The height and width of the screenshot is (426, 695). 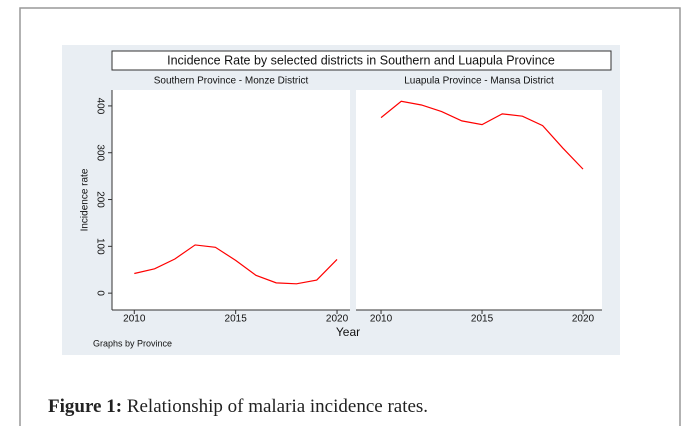 I want to click on y-tick-label: 400, so click(x=99, y=106).